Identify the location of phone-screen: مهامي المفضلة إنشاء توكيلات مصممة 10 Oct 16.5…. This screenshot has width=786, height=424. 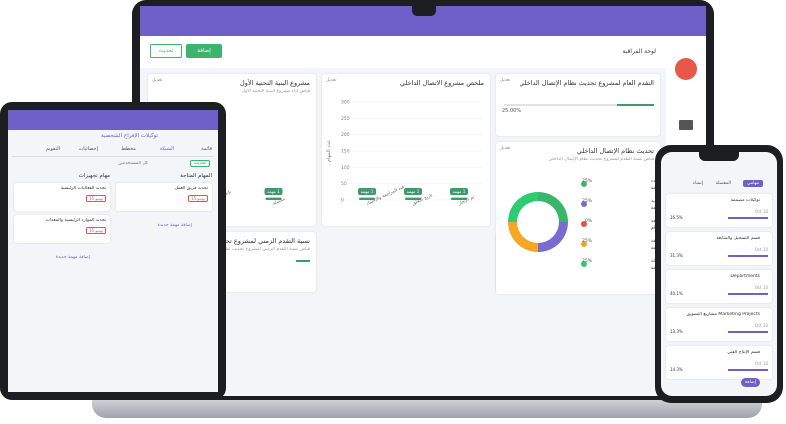
(719, 274).